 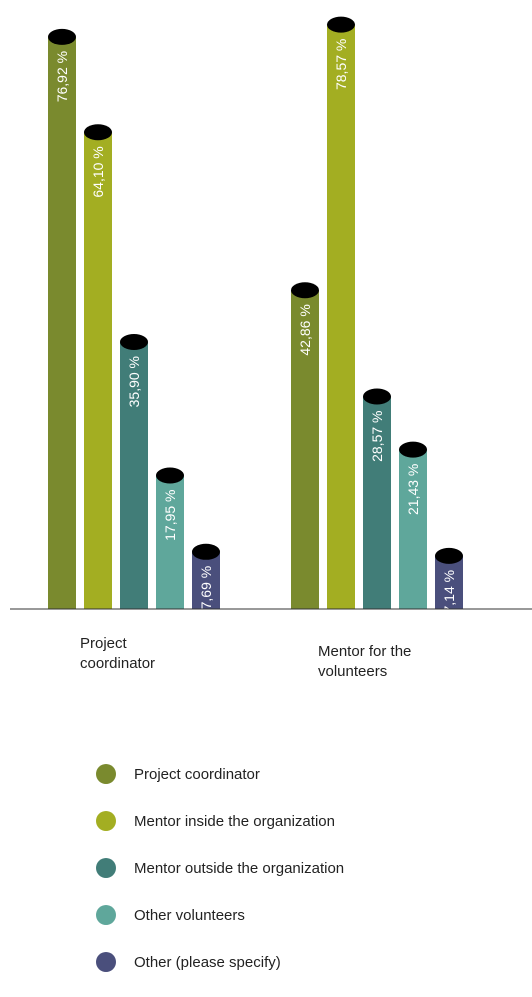 I want to click on legend-item-3: Other volunteers, so click(x=220, y=915).